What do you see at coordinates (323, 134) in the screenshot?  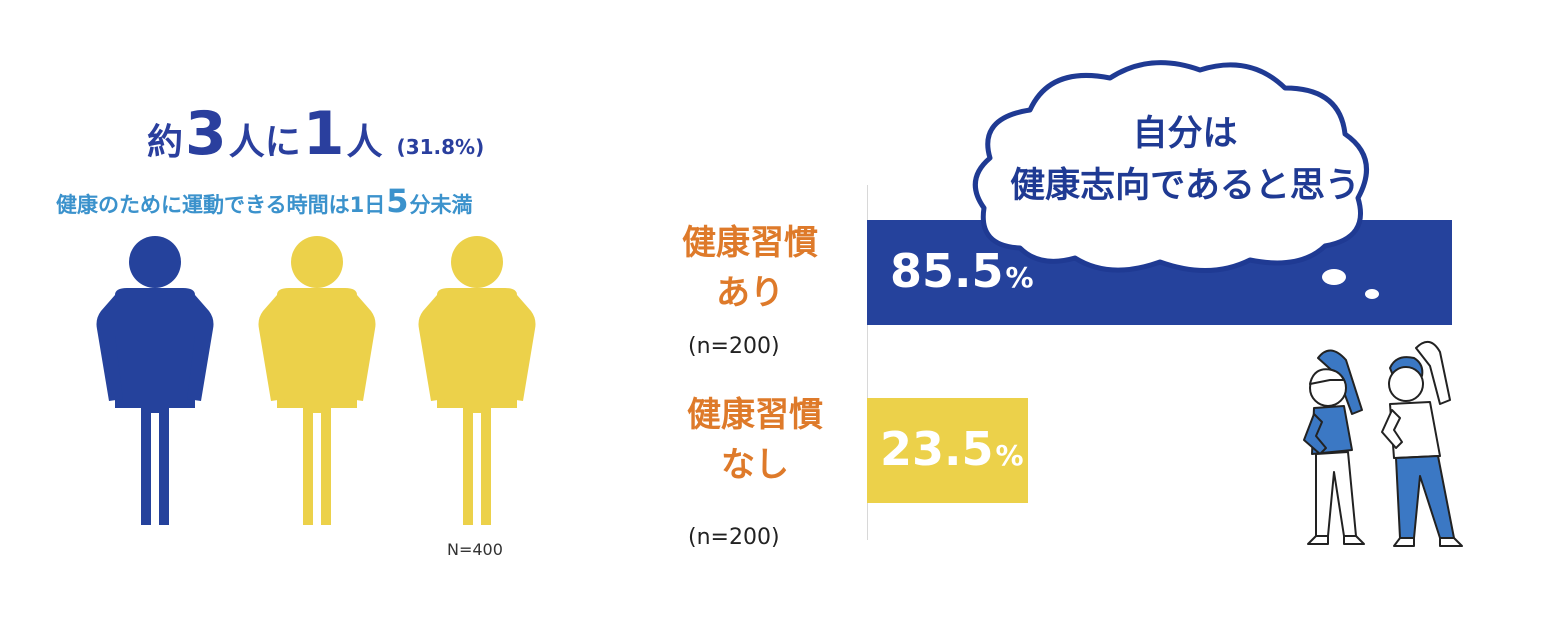 I see `headline-number-1: 1` at bounding box center [323, 134].